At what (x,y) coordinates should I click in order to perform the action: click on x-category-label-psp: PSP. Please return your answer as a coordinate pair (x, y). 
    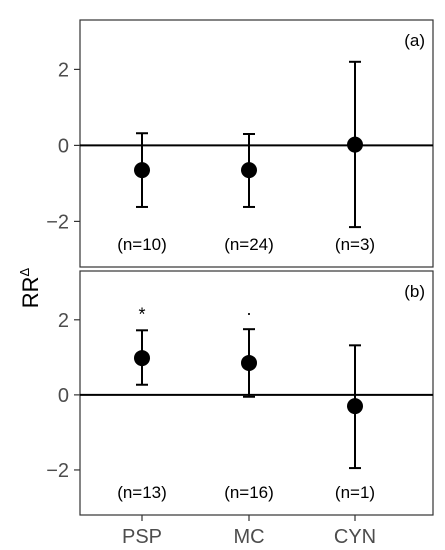
    Looking at the image, I should click on (142, 537).